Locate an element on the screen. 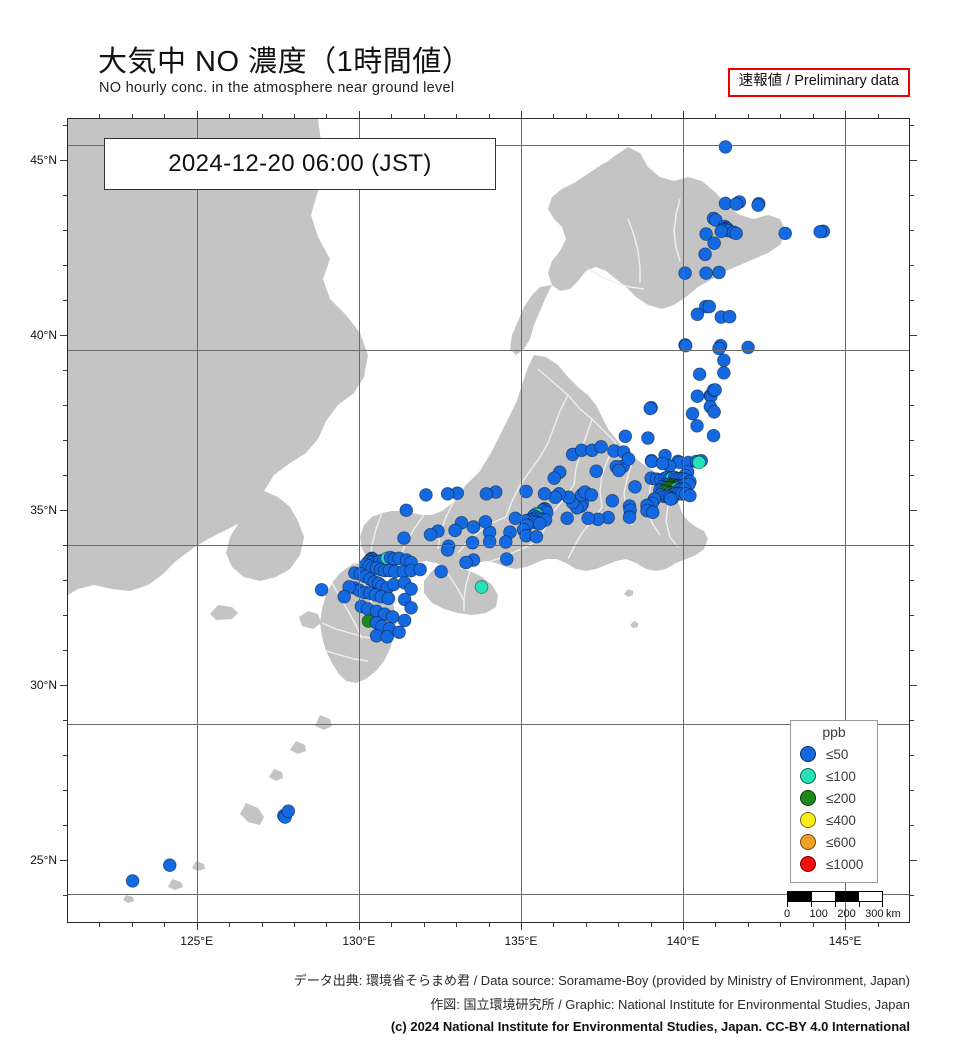  gridline-25N is located at coordinates (488, 894).